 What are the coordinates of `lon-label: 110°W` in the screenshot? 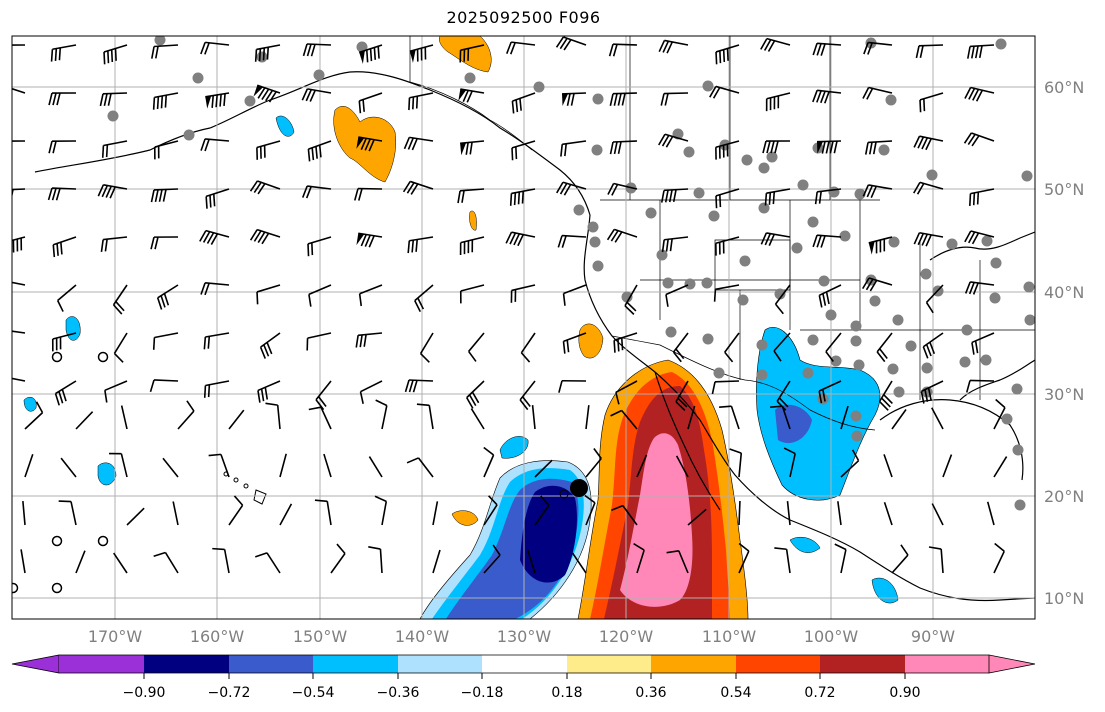 It's located at (729, 636).